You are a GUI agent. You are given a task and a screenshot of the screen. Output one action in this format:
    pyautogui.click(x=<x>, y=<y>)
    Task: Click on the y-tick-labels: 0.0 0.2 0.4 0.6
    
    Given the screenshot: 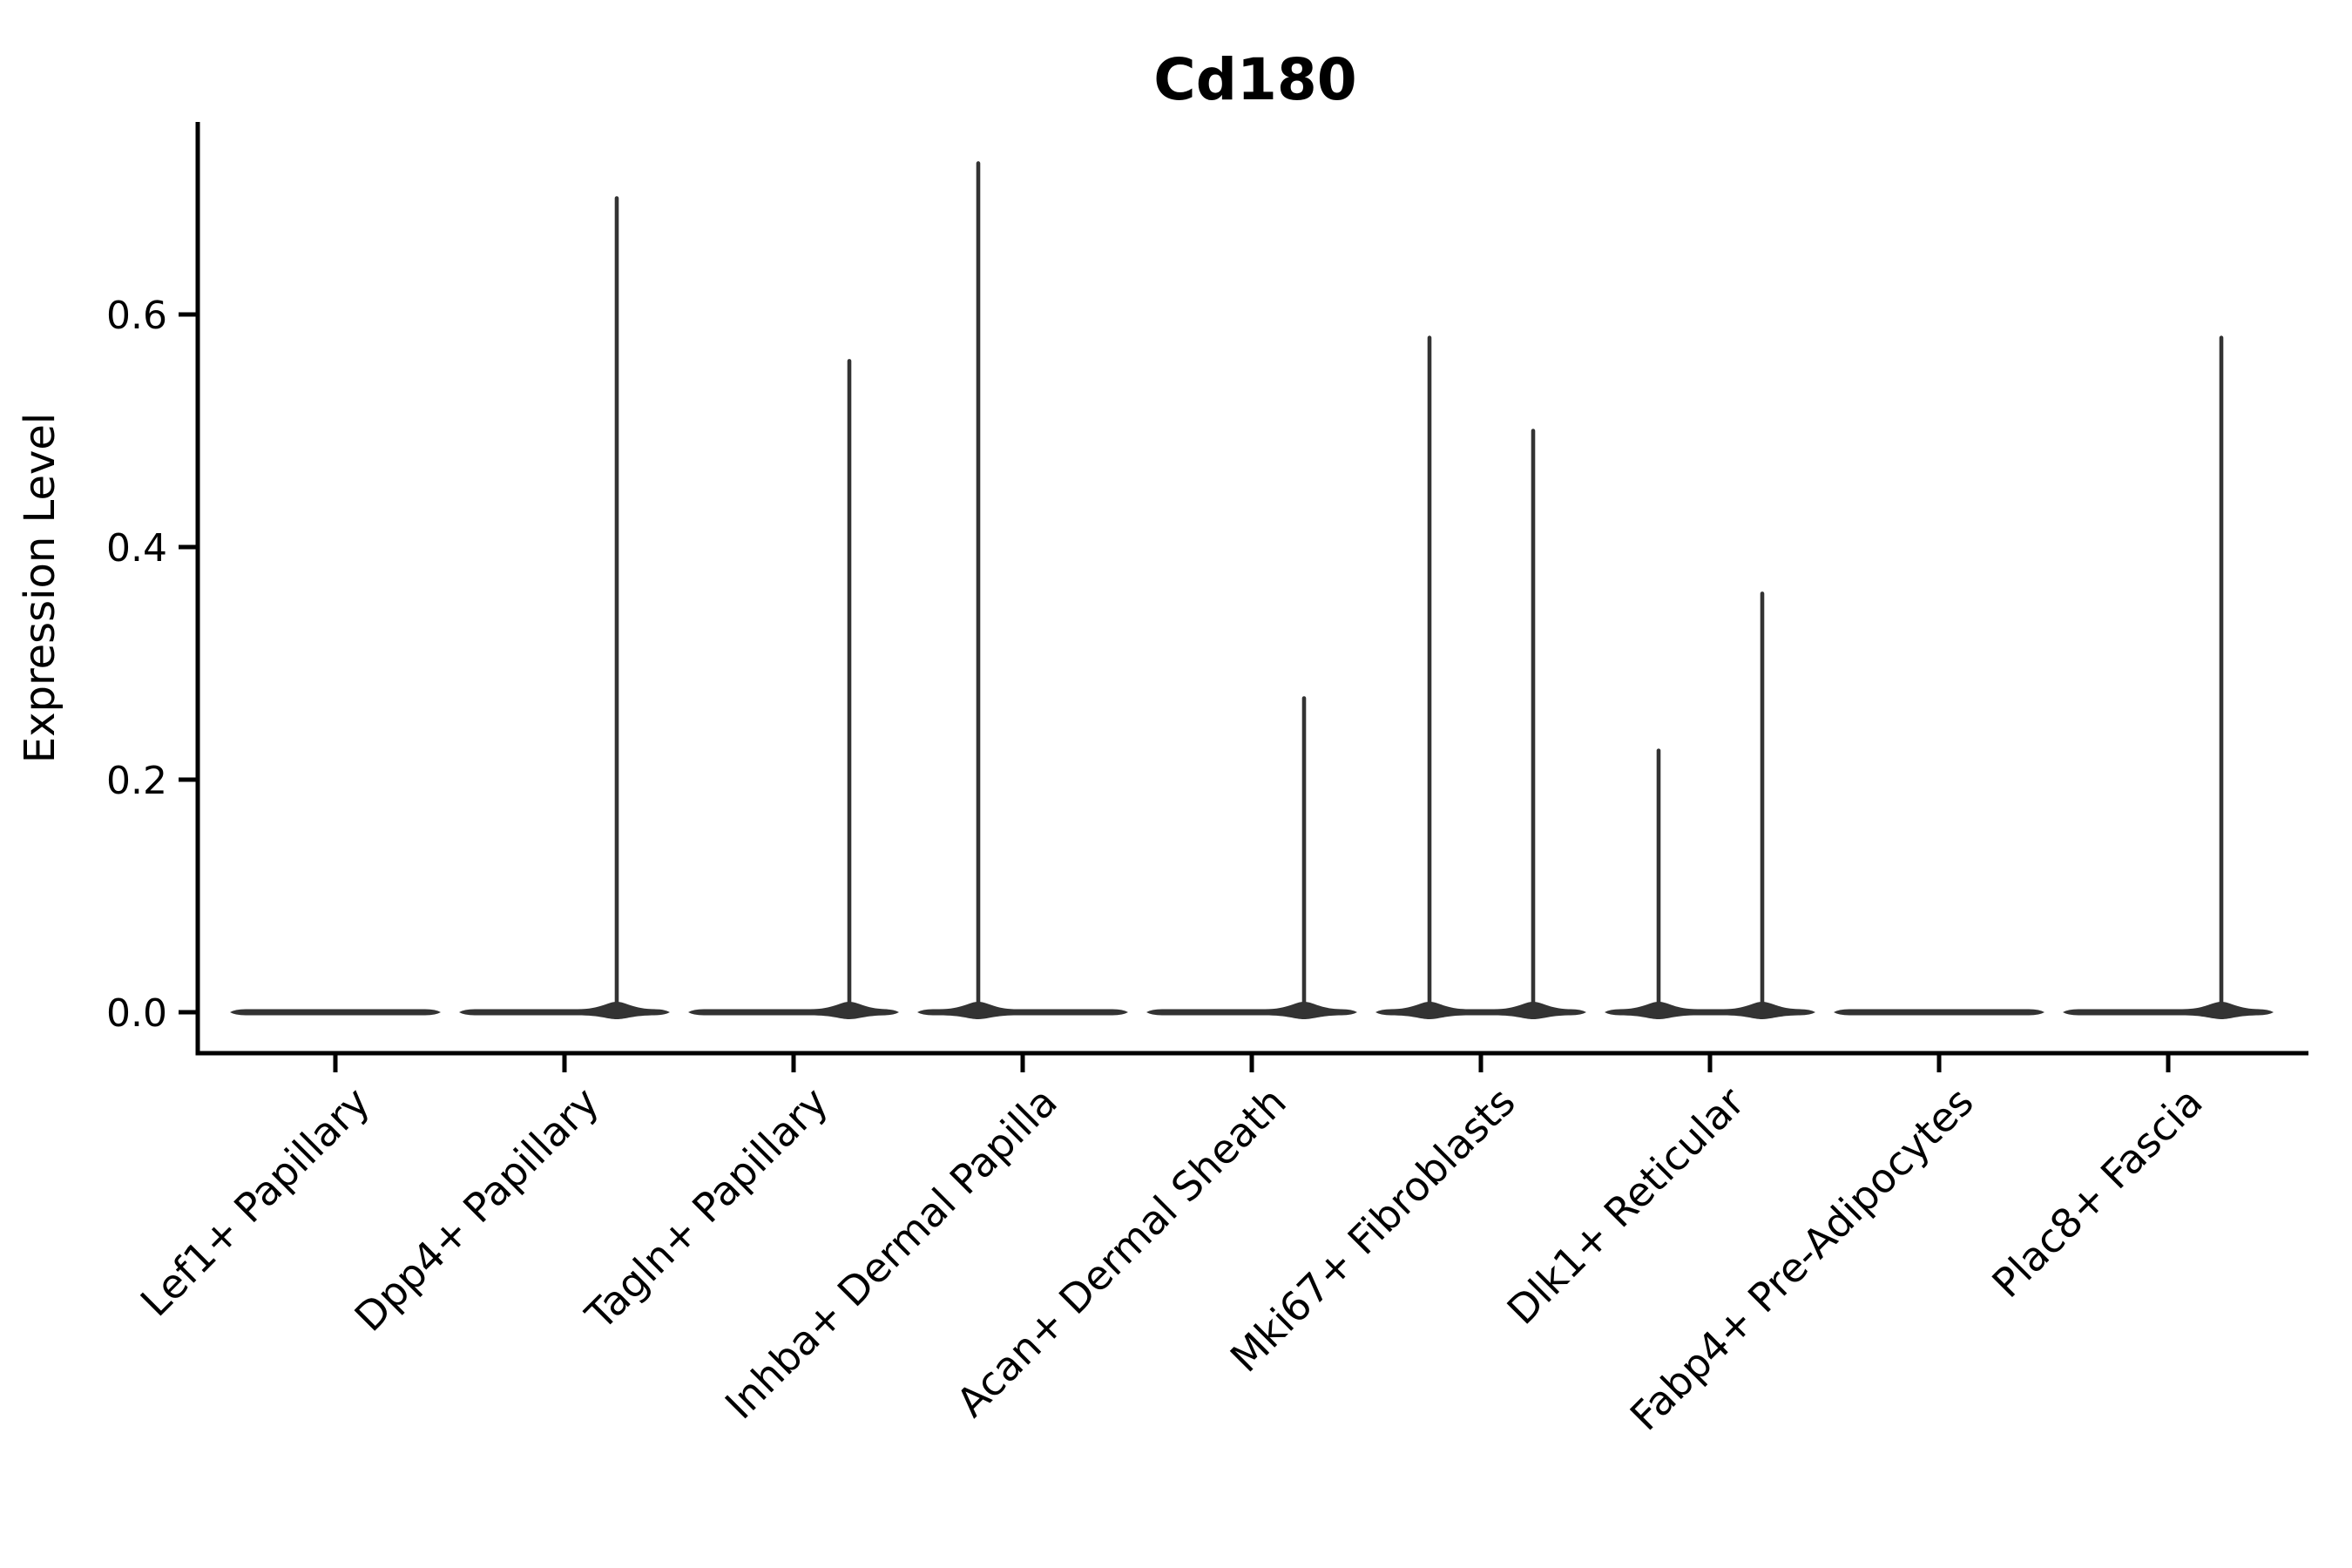 What is the action you would take?
    pyautogui.click(x=136, y=665)
    